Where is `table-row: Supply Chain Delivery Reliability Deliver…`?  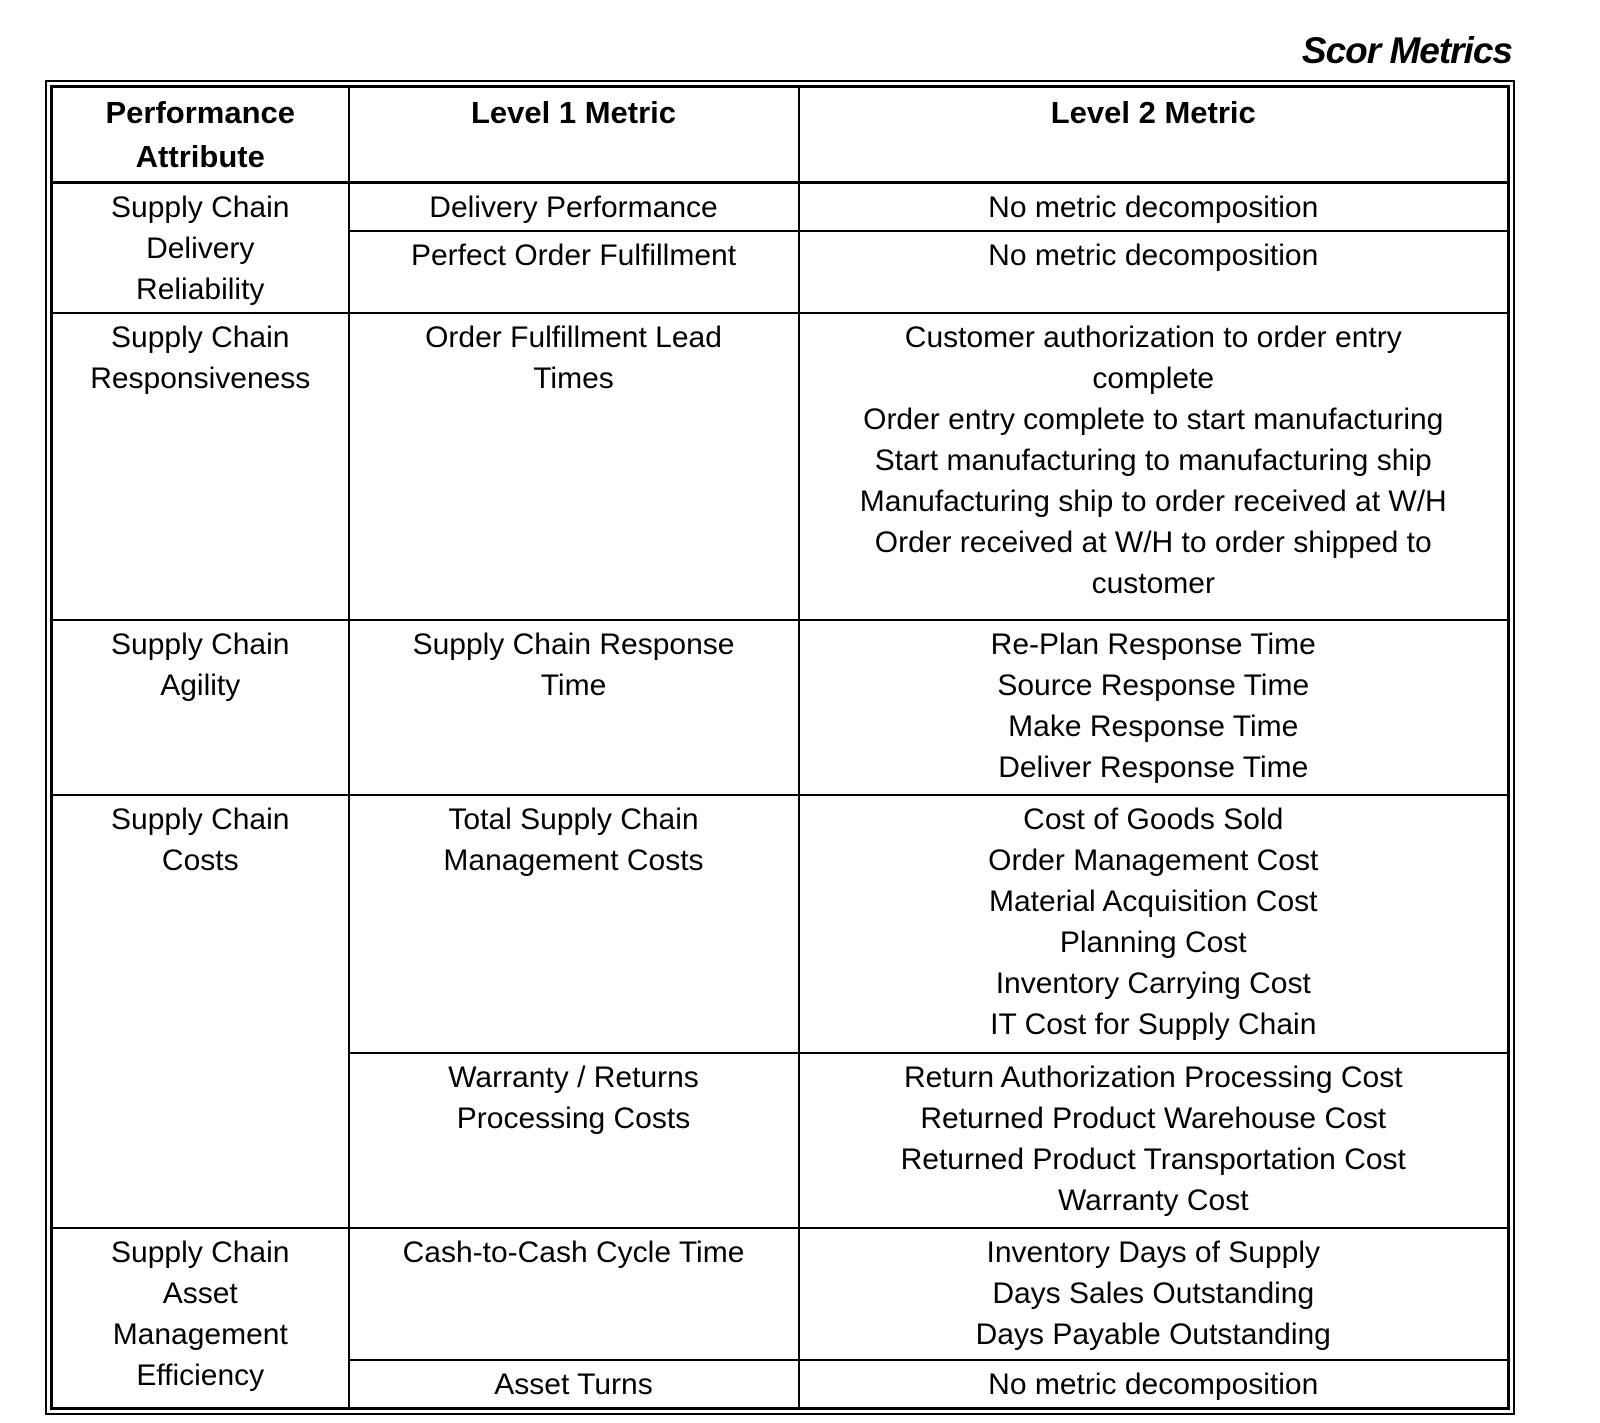
table-row: Supply Chain Delivery Reliability Deliver… is located at coordinates (780, 247).